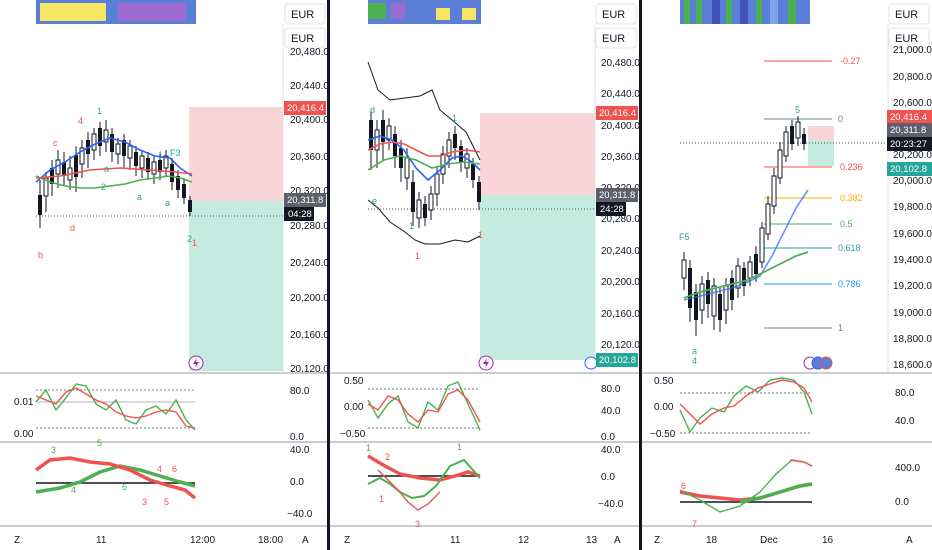  Describe the element at coordinates (354, 381) in the screenshot. I see `osc-left-tick: 0.50` at that location.